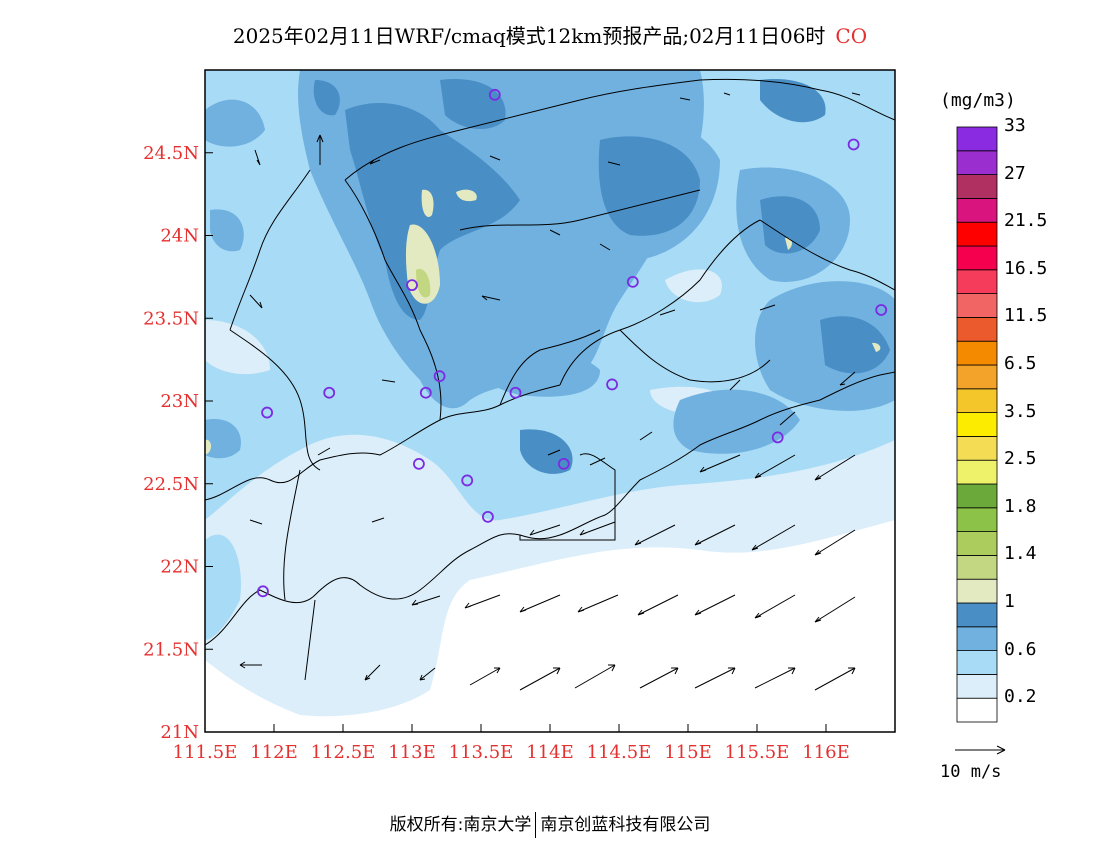 The image size is (1100, 850). Describe the element at coordinates (851, 36) in the screenshot. I see `title-species: CO` at that location.